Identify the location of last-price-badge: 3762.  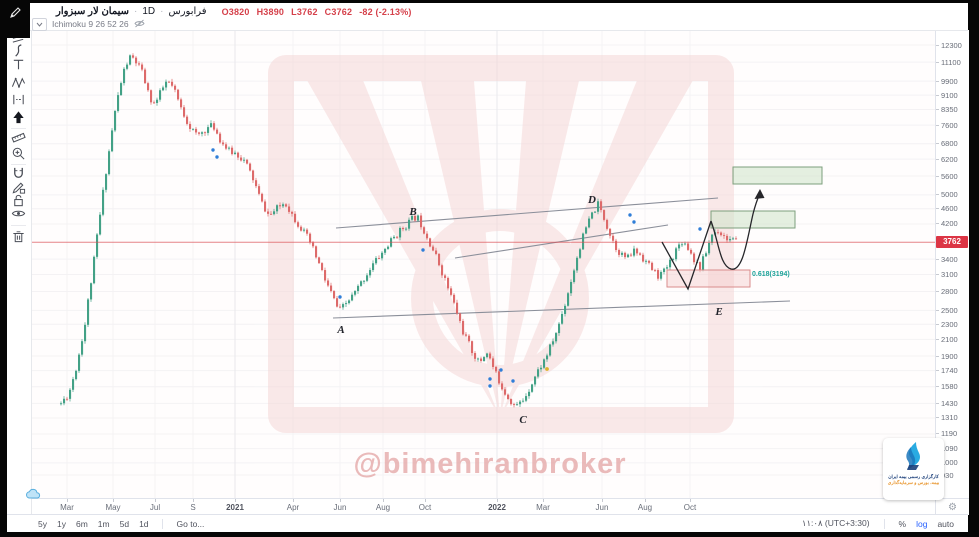
(952, 242).